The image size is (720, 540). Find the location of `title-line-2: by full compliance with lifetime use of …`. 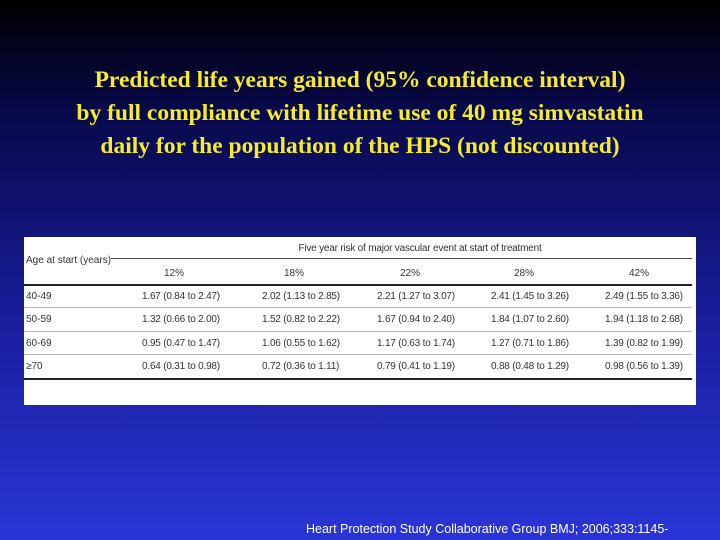

title-line-2: by full compliance with lifetime use of … is located at coordinates (360, 113).